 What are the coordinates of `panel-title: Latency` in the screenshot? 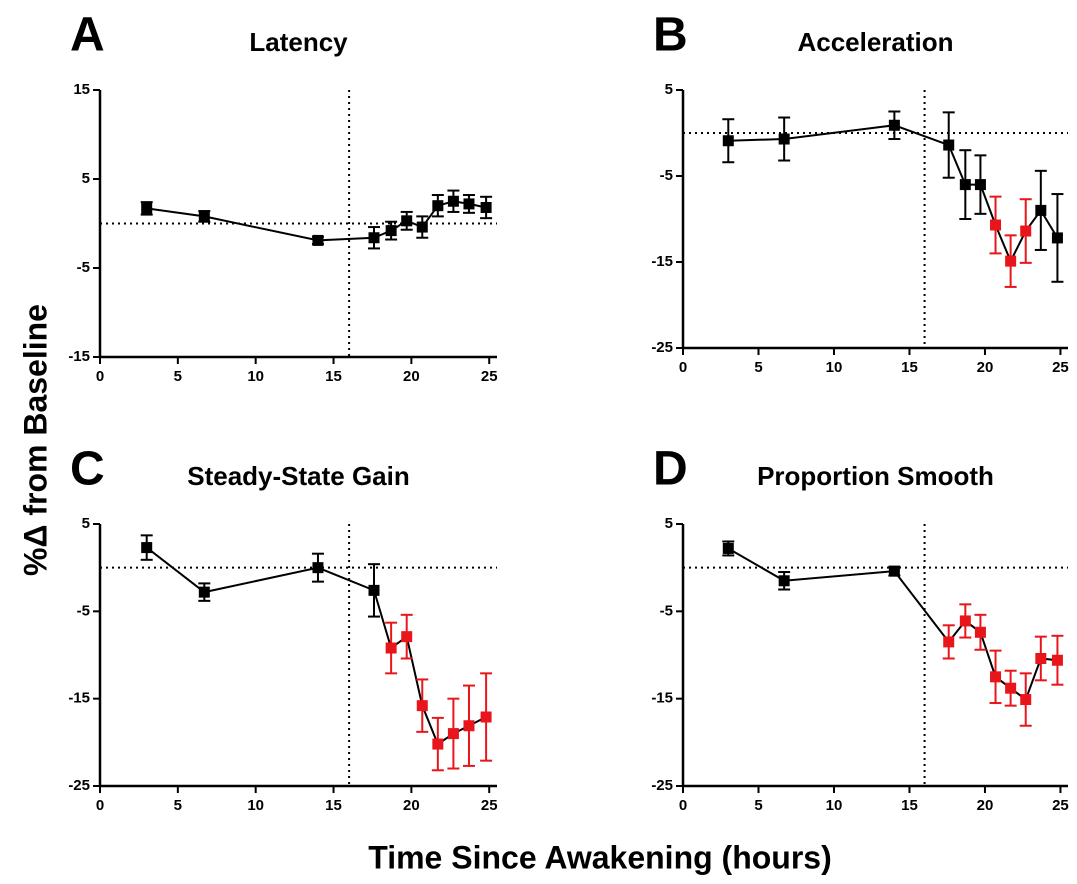 It's located at (298, 42).